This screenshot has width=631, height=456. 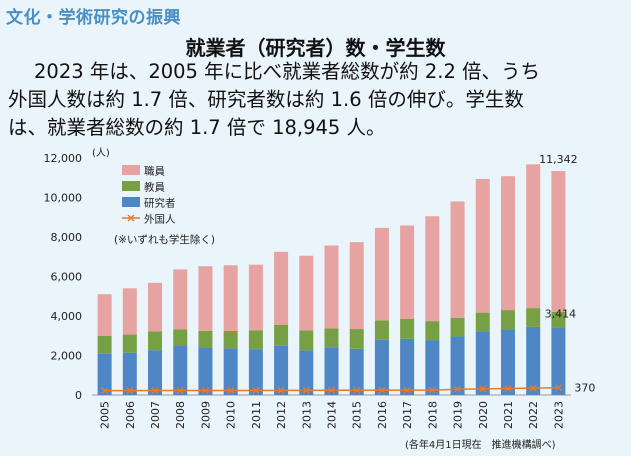 I want to click on x-tick-label: 2005, so click(x=105, y=415).